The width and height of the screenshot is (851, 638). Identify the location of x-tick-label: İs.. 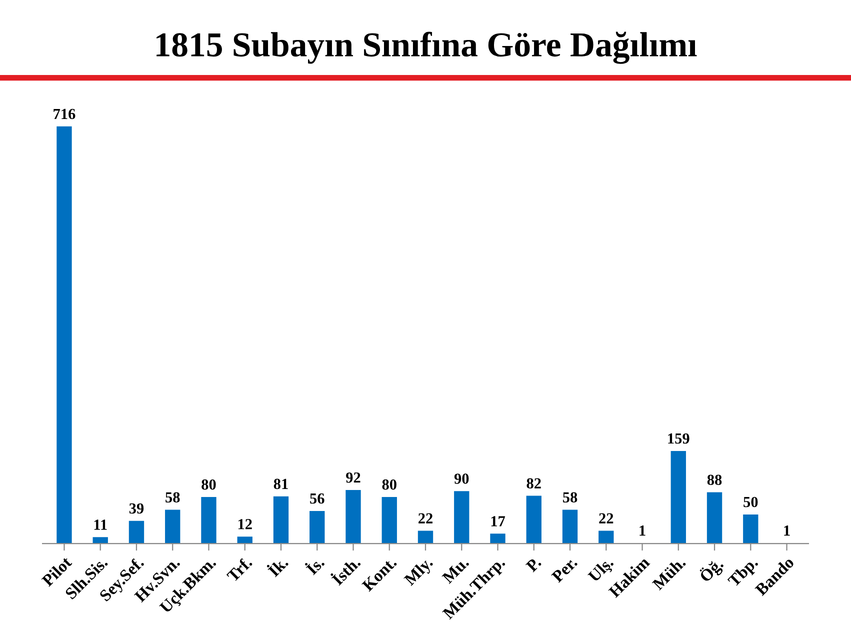
(314, 565).